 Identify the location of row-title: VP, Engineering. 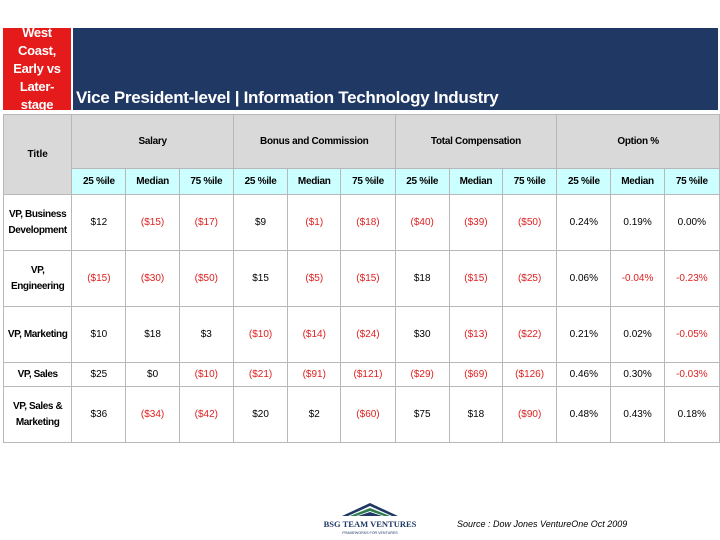
(37, 278).